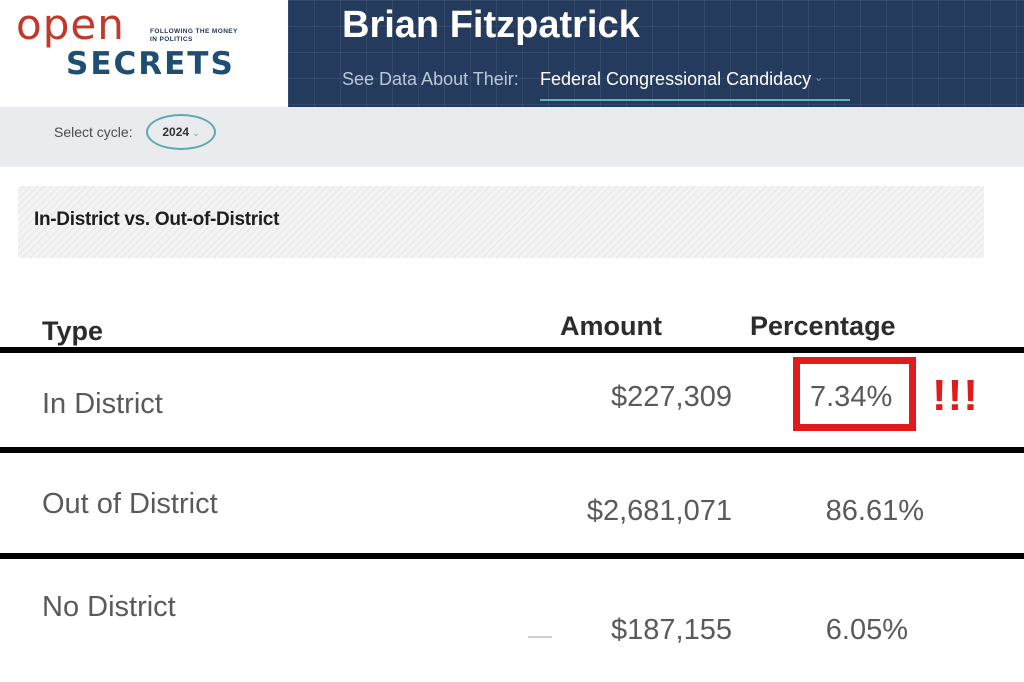 Image resolution: width=1024 pixels, height=682 pixels. I want to click on row-amount: $187,155, so click(671, 630).